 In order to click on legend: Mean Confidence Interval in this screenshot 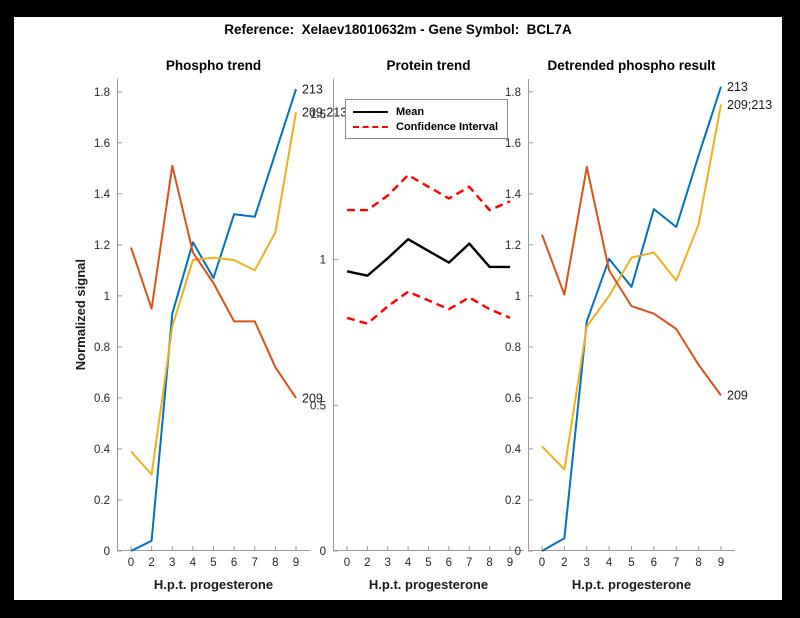, I will do `click(426, 119)`.